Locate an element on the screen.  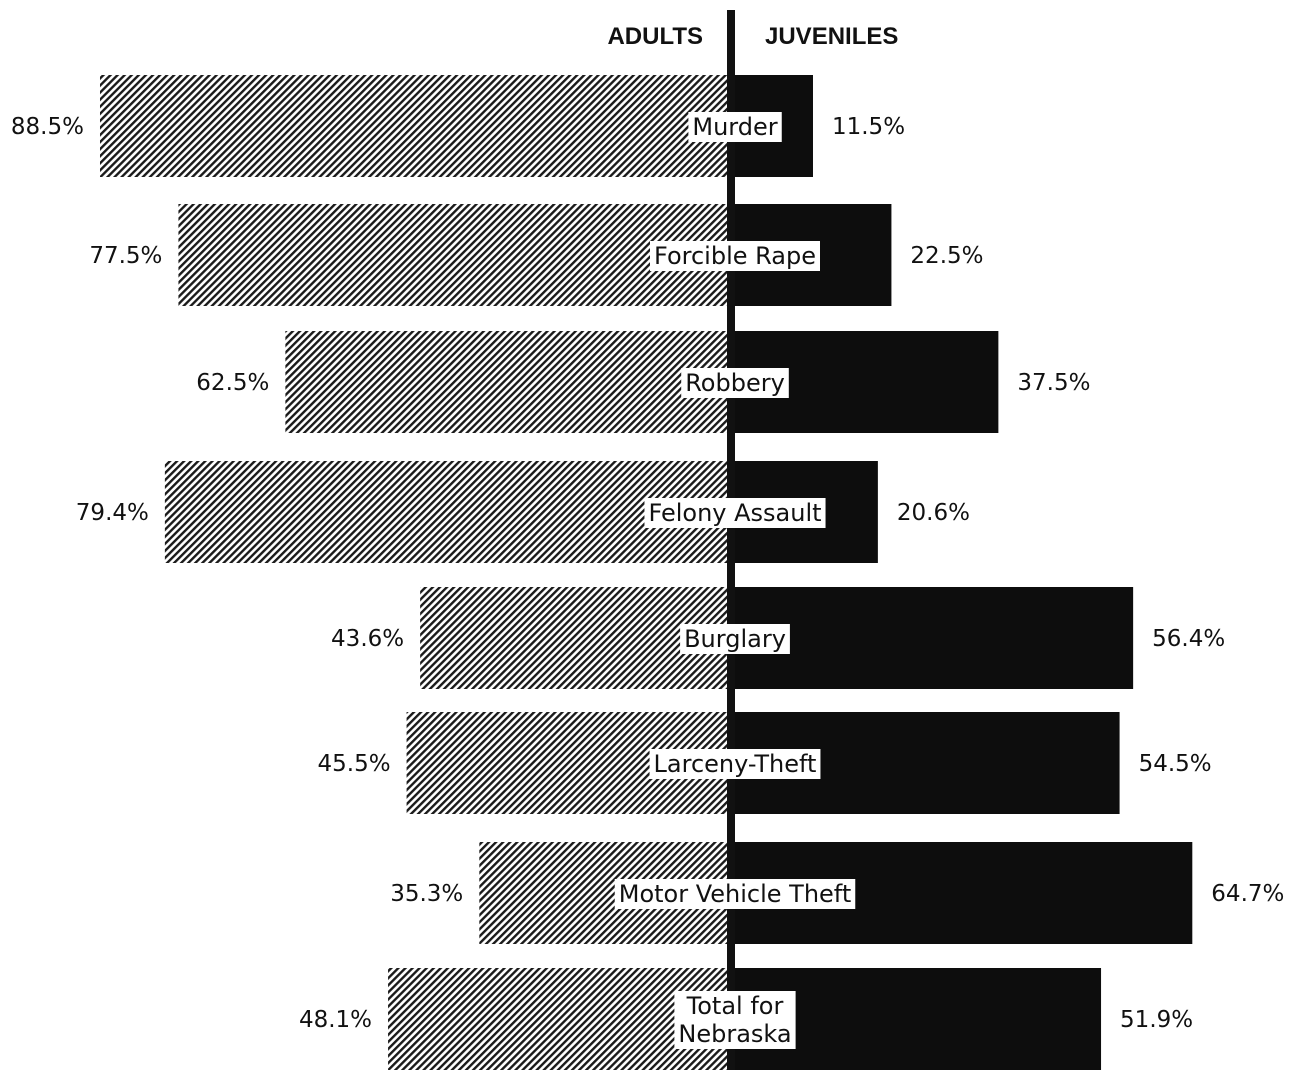
value-label-adults-burglary: 43.6% is located at coordinates (367, 639).